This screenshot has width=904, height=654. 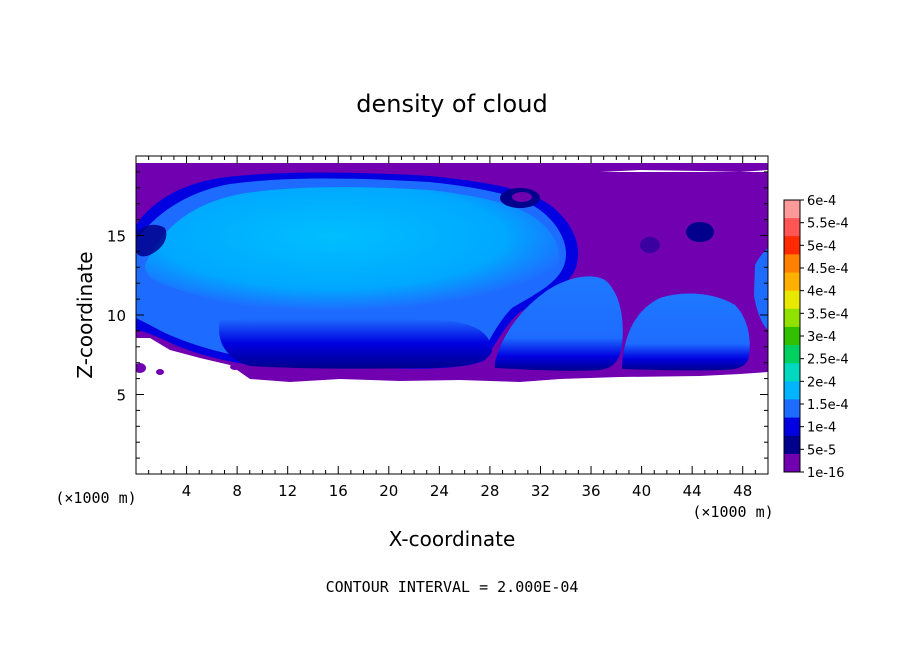 I want to click on x-tick-label: 4, so click(x=187, y=491).